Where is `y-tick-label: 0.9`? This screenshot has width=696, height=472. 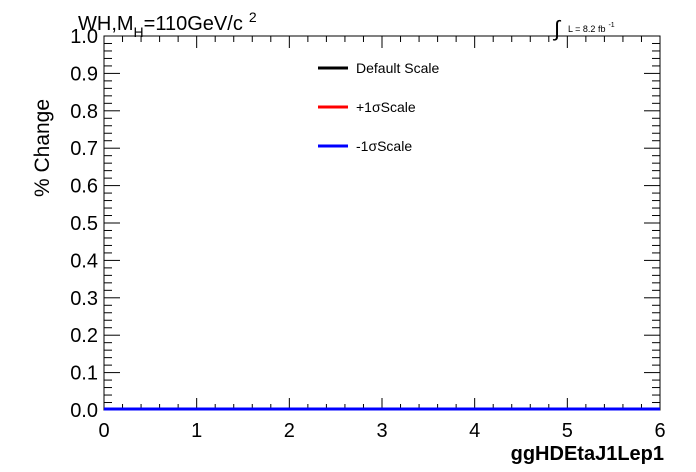 y-tick-label: 0.9 is located at coordinates (84, 74).